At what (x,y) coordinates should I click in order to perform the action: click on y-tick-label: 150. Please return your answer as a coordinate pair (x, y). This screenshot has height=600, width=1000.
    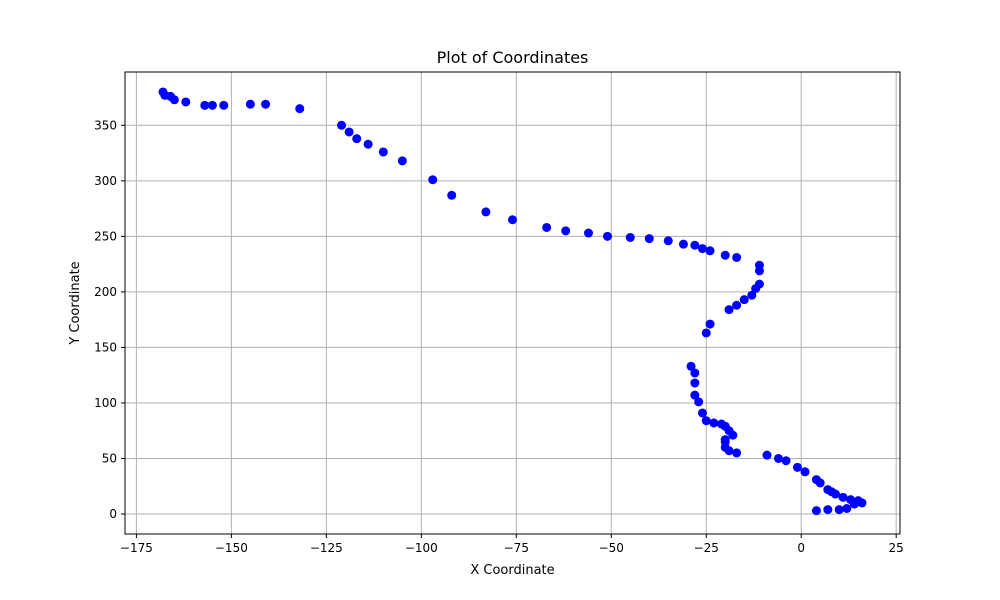
    Looking at the image, I should click on (105, 347).